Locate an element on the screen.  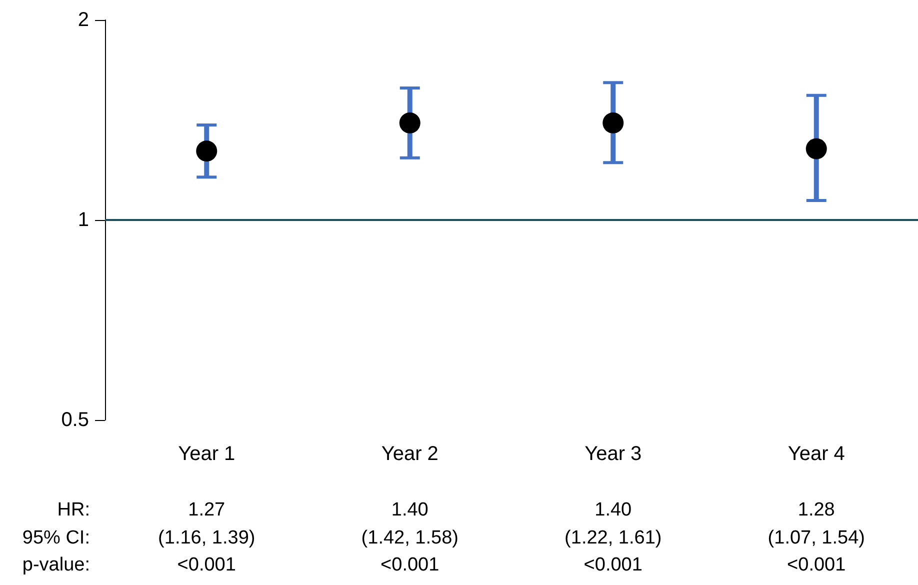
data-label: 1.28 is located at coordinates (816, 510).